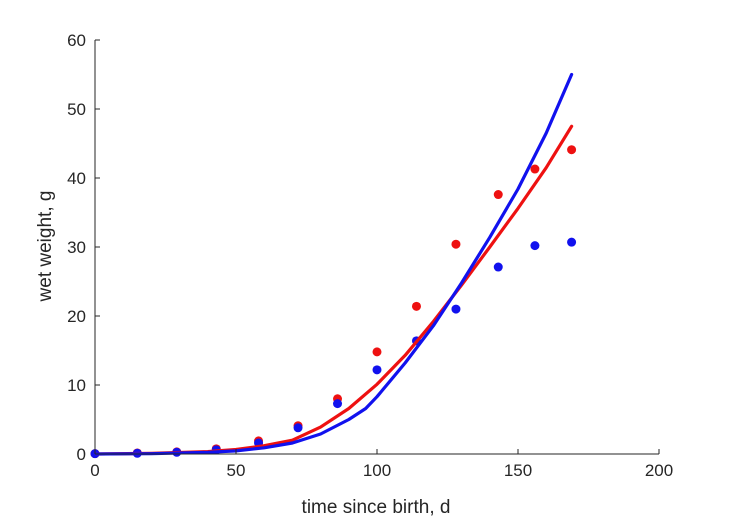  I want to click on y-tick-label: 10, so click(76, 385).